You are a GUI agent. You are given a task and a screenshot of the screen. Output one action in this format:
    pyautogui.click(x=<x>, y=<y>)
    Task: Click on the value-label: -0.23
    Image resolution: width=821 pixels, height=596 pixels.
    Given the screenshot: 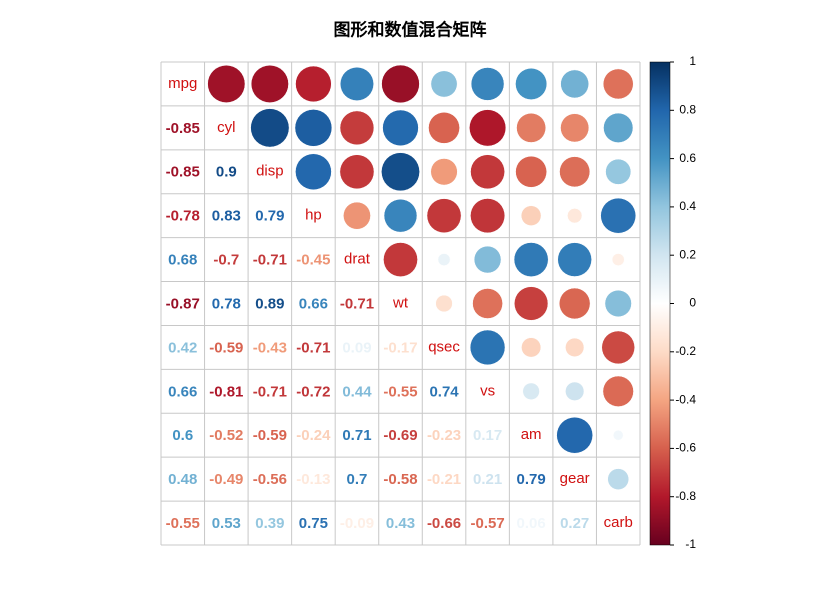 What is the action you would take?
    pyautogui.click(x=444, y=435)
    